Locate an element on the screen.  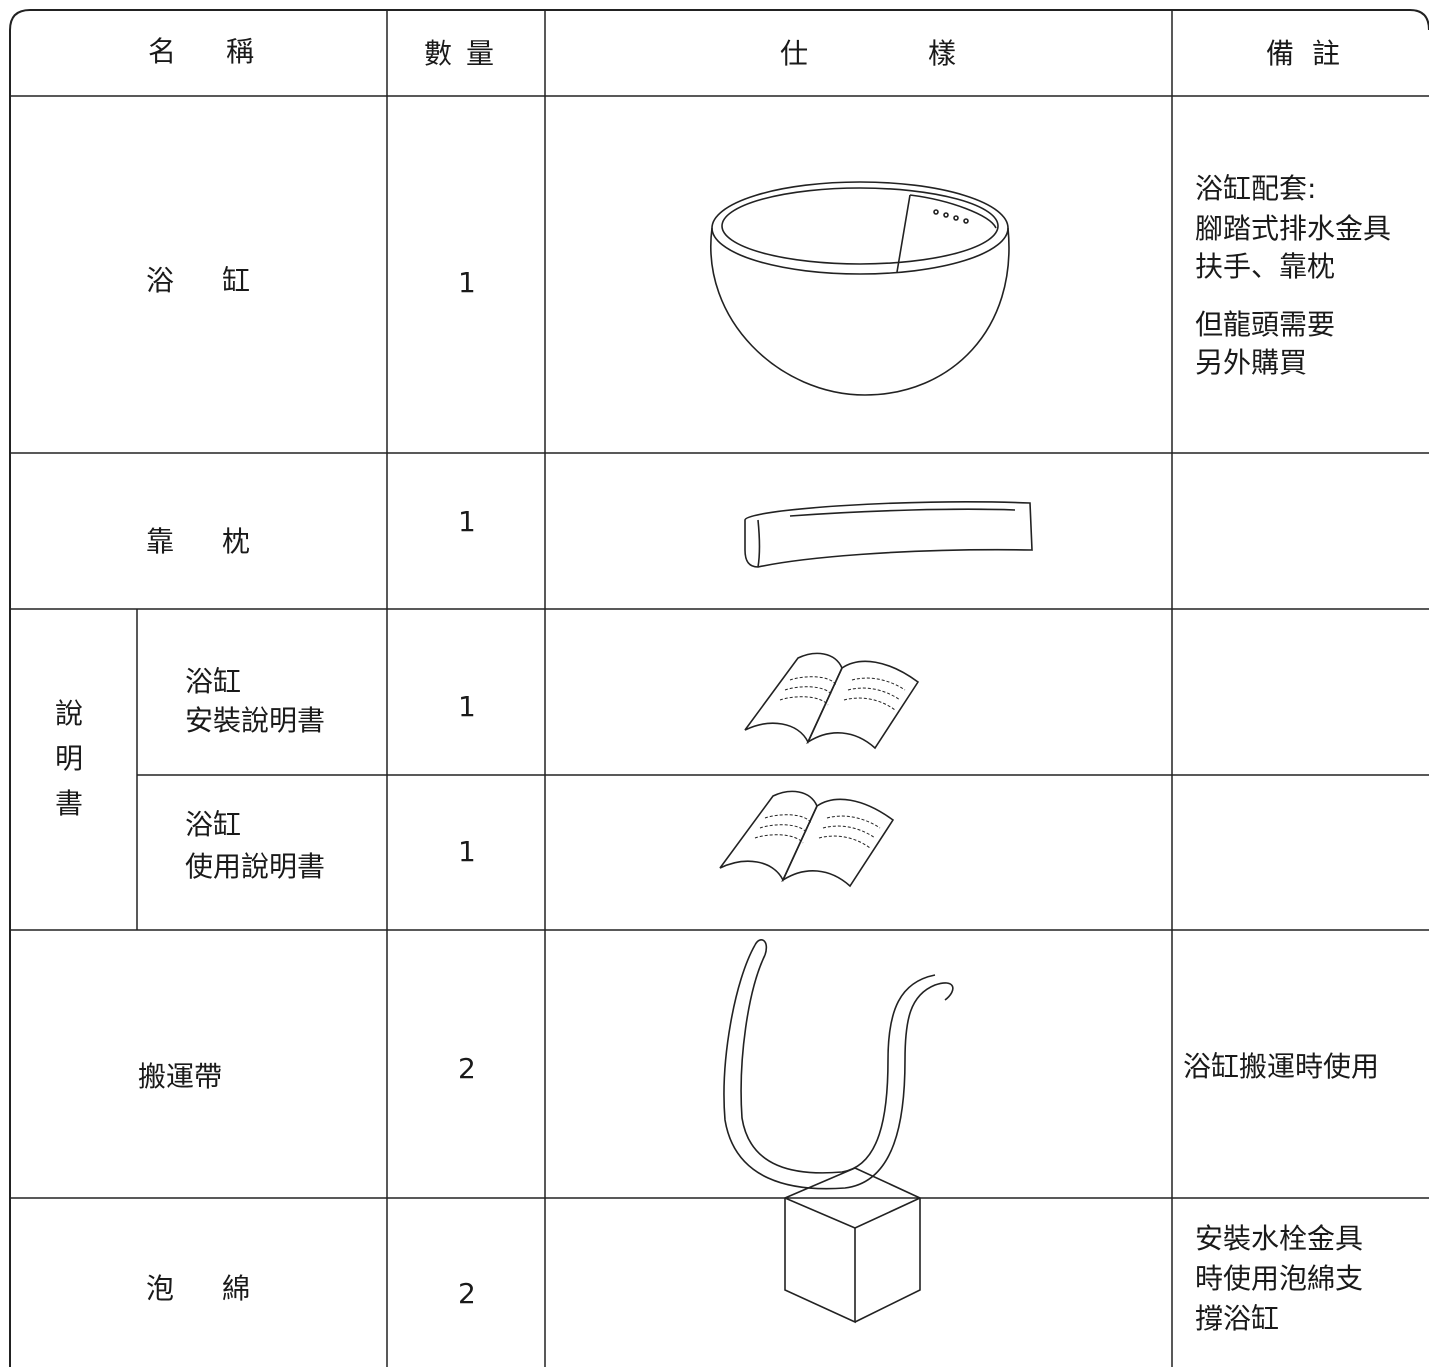
remark: 安裝水栓金具 is located at coordinates (1279, 1238).